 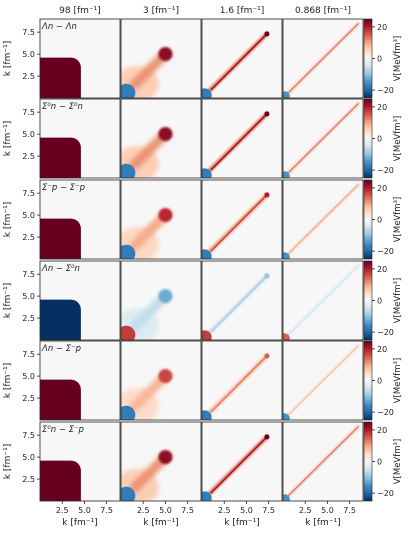 I want to click on row-label-0: Λn − Λn, so click(x=59, y=27).